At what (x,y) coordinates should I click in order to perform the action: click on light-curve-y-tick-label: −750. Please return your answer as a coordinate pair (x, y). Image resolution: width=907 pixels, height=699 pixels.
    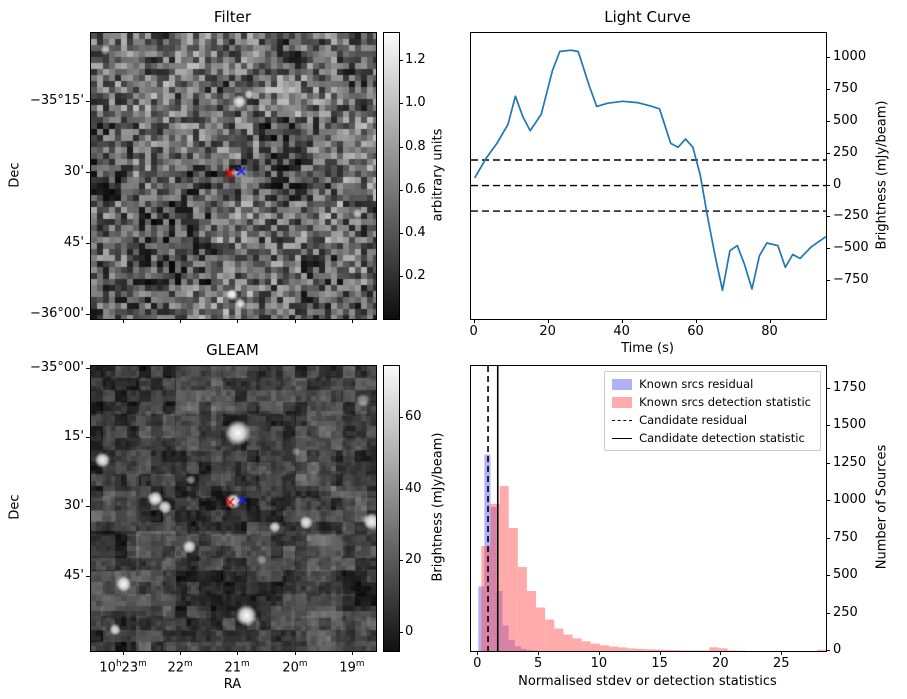
    Looking at the image, I should click on (851, 280).